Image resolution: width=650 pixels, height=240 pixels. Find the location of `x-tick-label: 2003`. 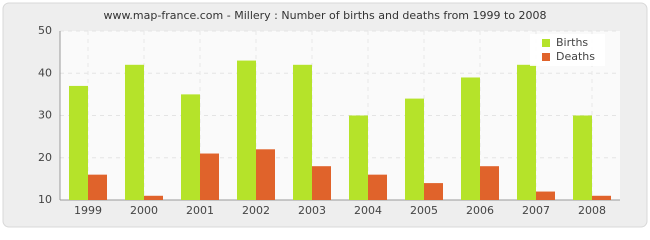

x-tick-label: 2003 is located at coordinates (312, 210).